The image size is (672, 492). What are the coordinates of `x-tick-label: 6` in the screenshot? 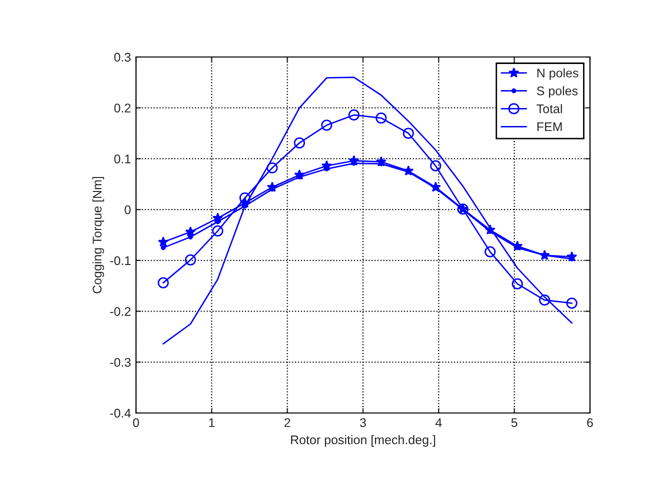 It's located at (590, 423).